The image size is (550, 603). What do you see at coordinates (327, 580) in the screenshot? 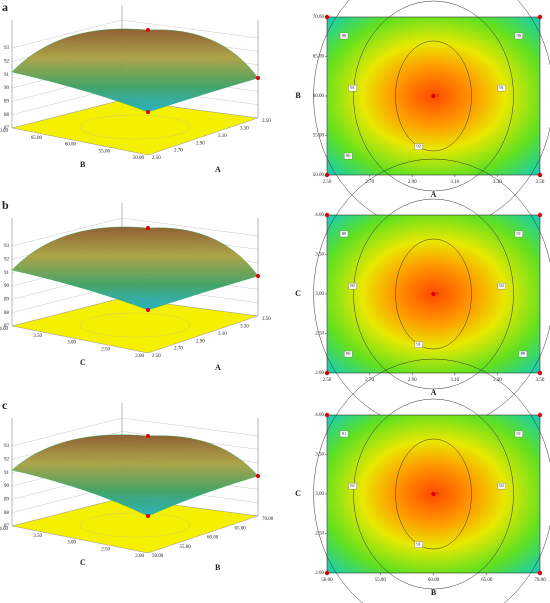
I see `x-tick-label: 50.00` at bounding box center [327, 580].